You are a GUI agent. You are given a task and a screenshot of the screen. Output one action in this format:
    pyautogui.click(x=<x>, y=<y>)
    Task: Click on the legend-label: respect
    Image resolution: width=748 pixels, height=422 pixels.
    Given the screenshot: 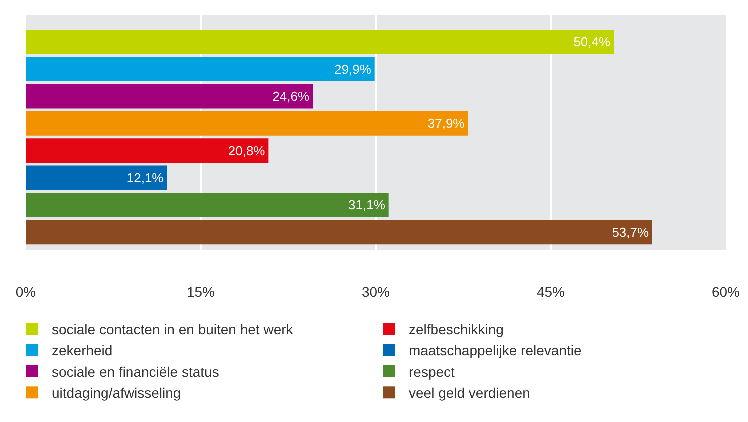 What is the action you would take?
    pyautogui.click(x=432, y=372)
    